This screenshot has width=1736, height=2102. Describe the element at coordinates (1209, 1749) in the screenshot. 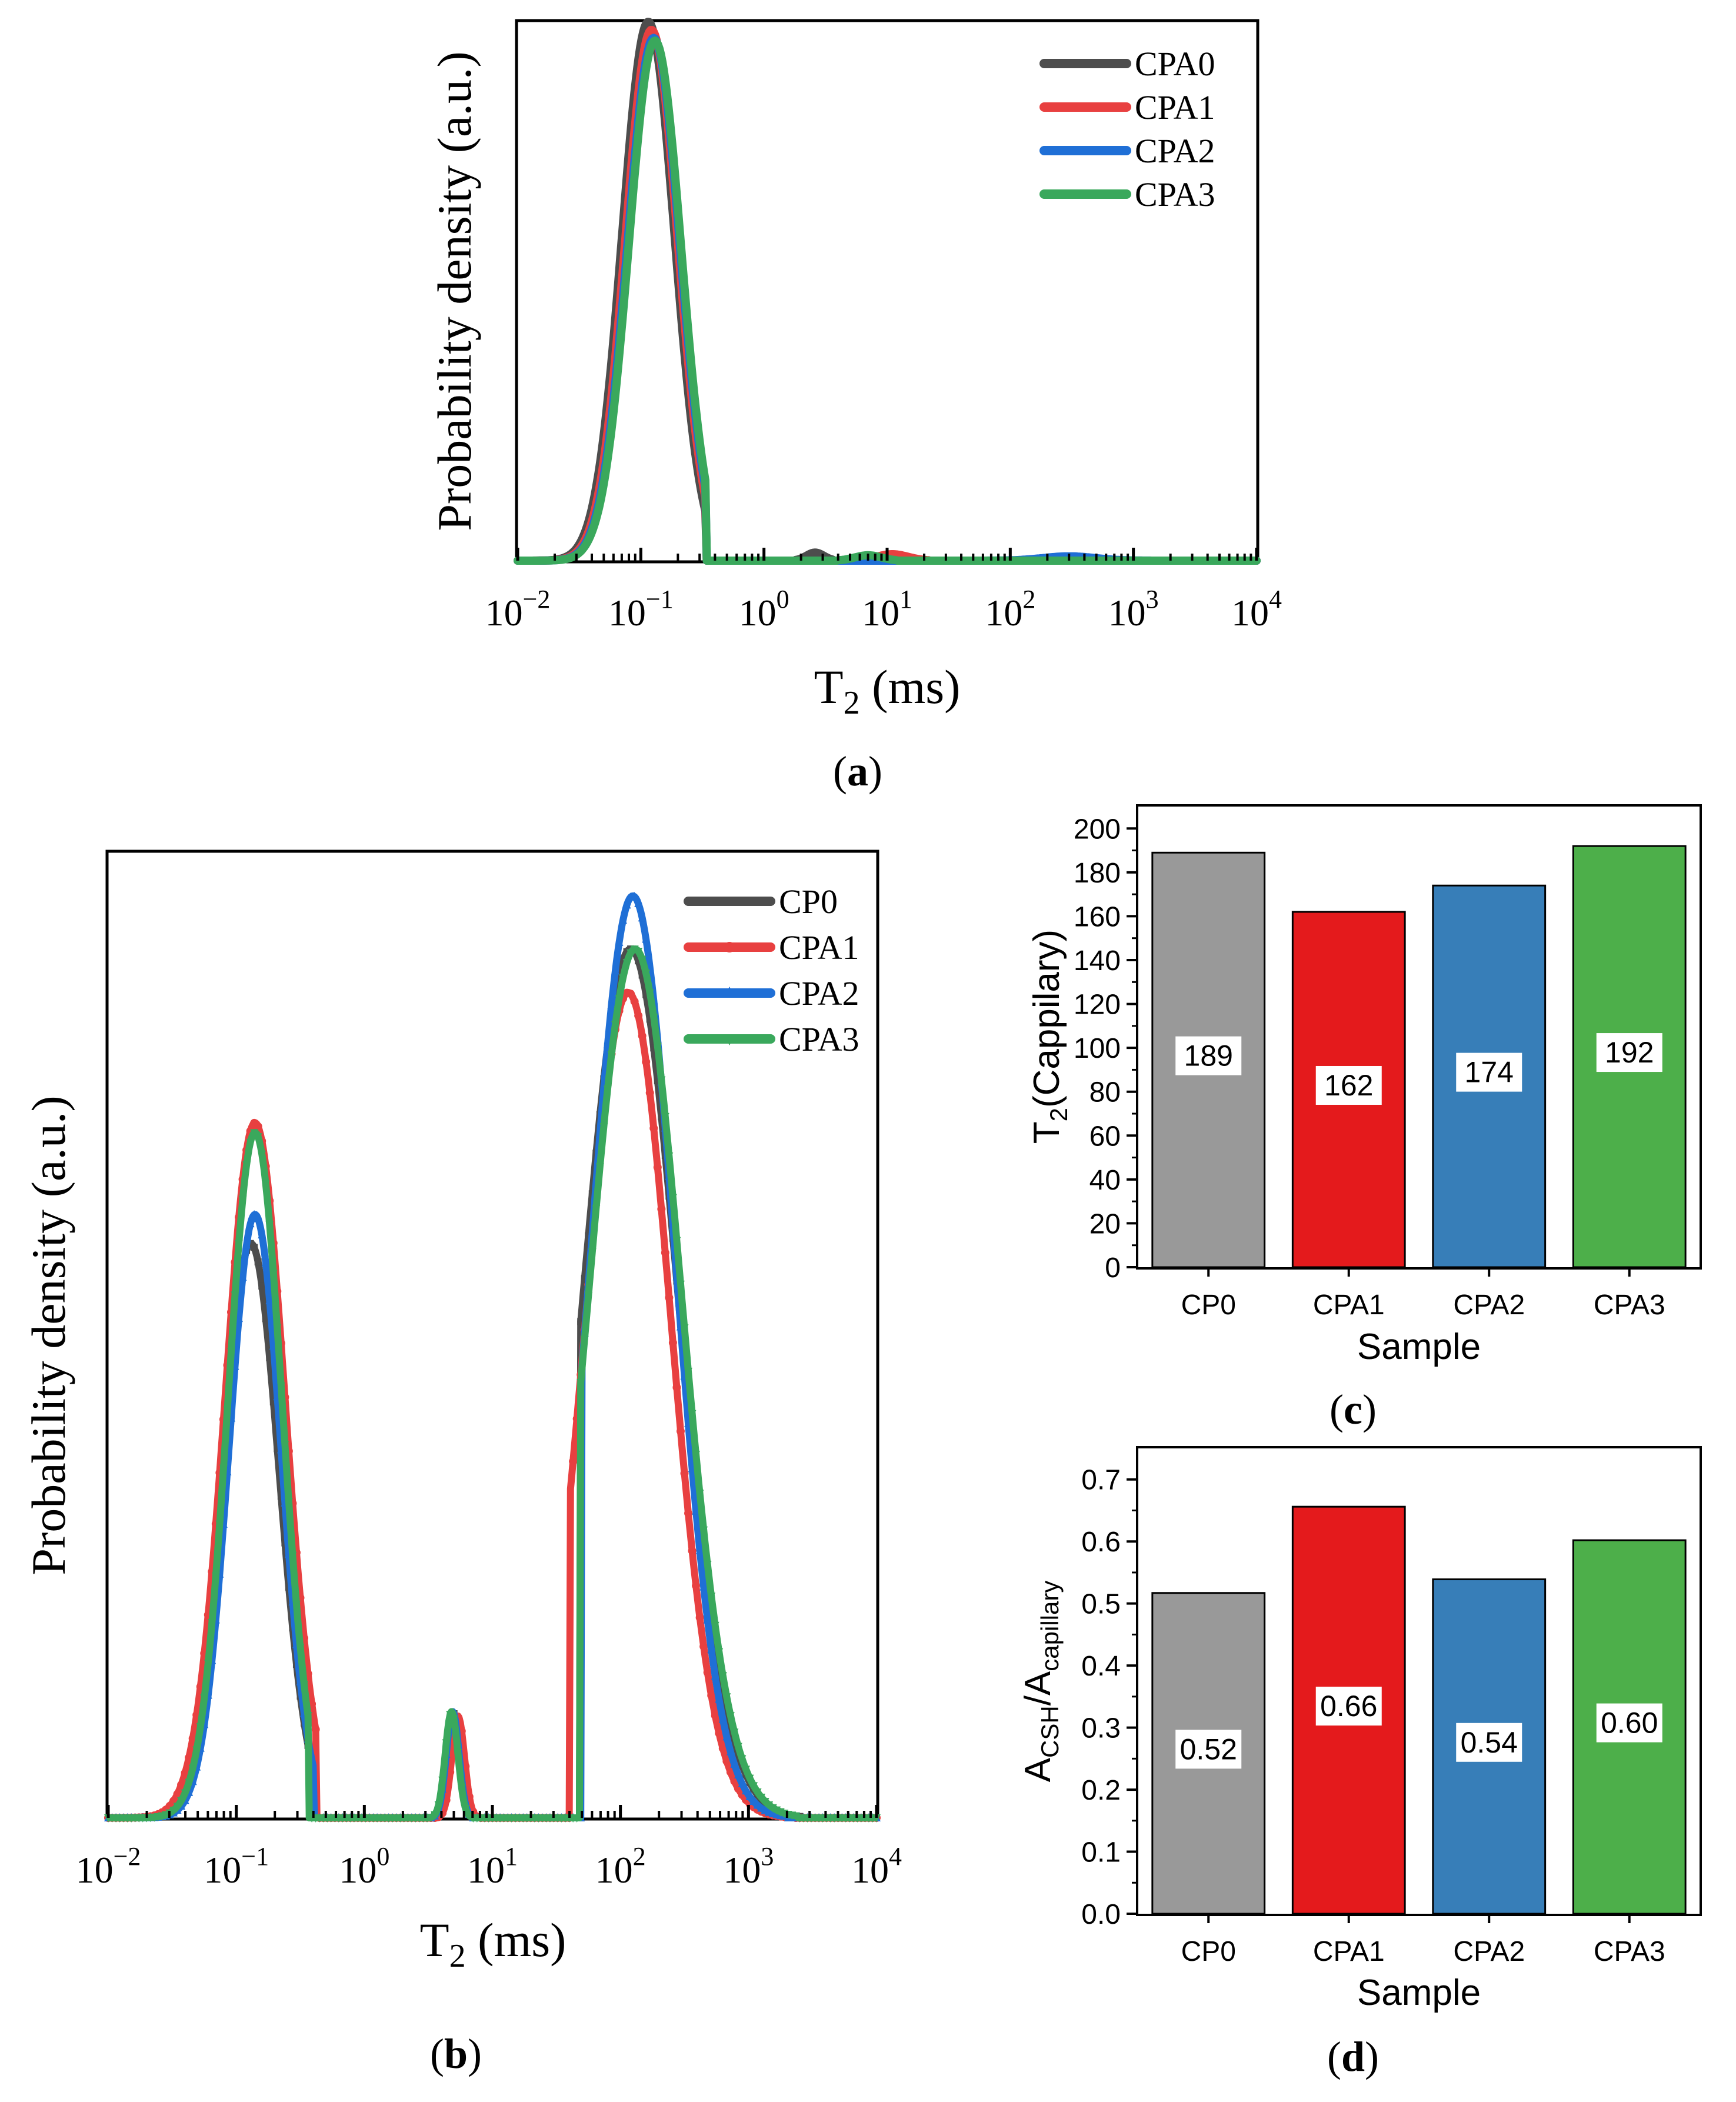

I see `panel-d-data-label-cp0: 0.52` at that location.